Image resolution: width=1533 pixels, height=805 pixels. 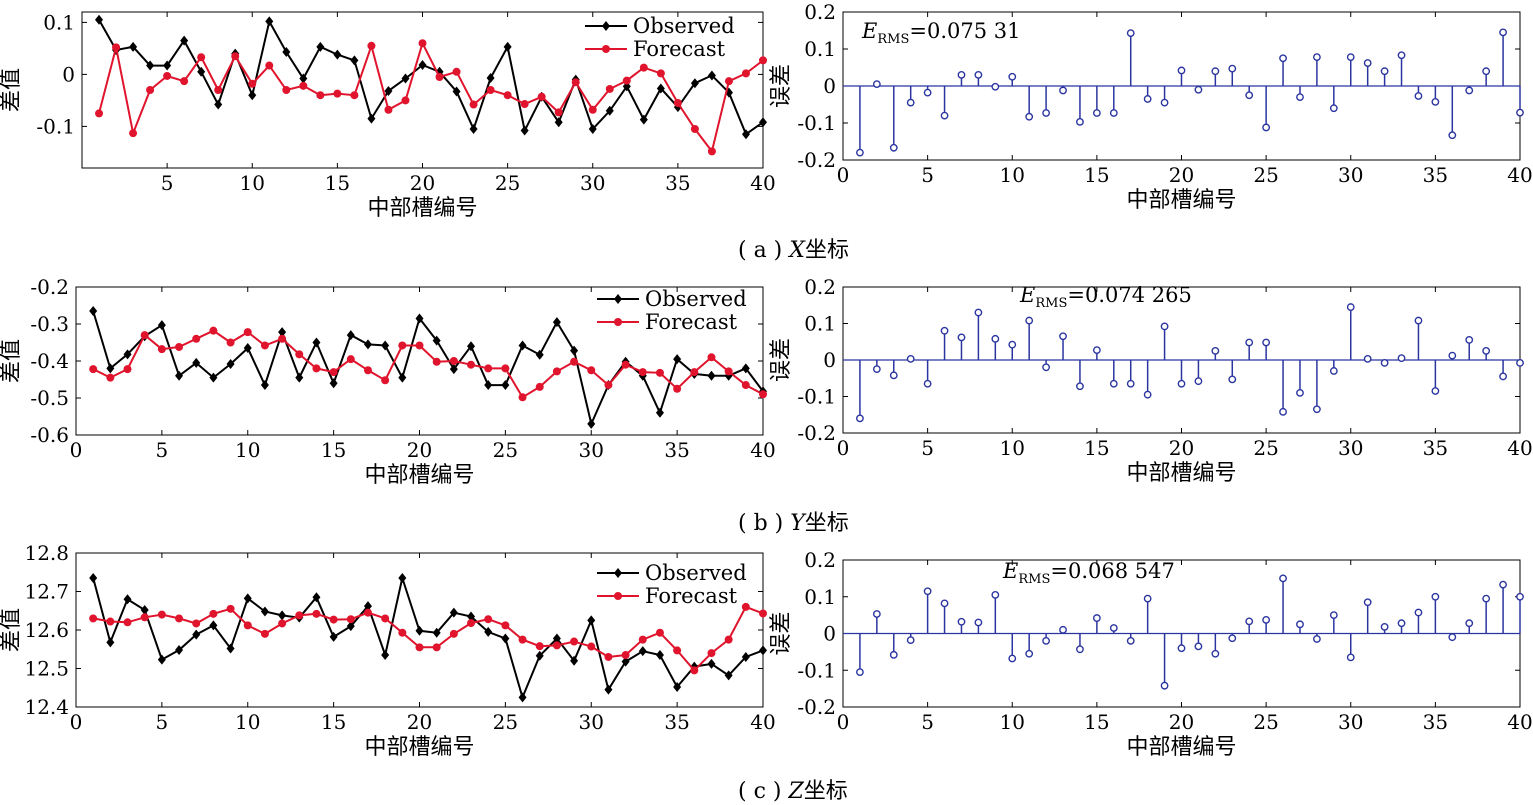 I want to click on x-tick-label: 10, so click(x=252, y=183).